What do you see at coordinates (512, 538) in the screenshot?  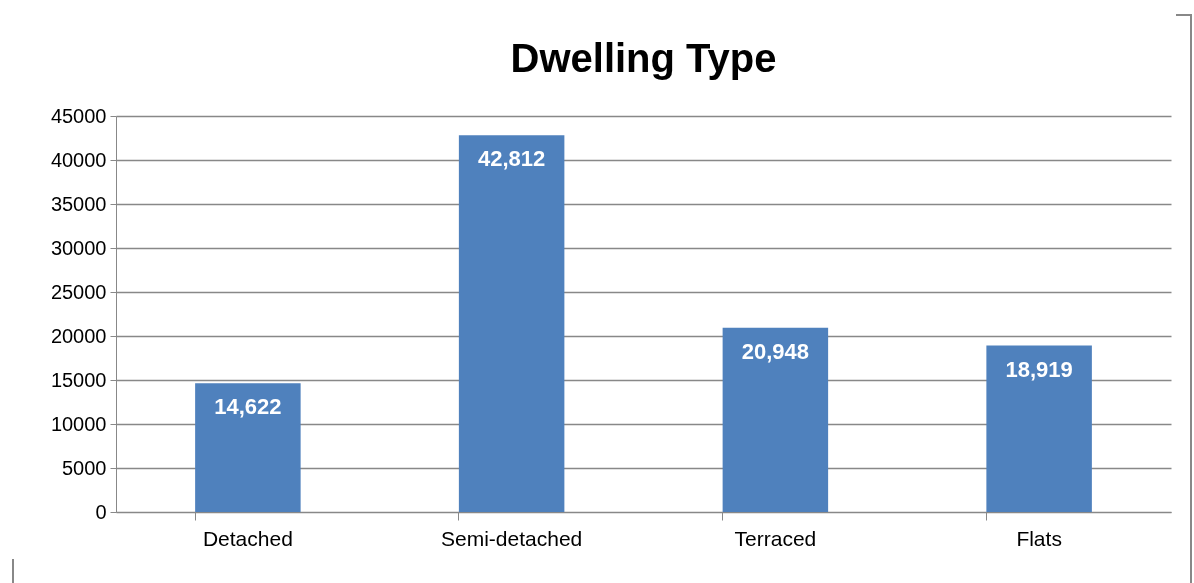 I see `x-tick-label: Semi-detached` at bounding box center [512, 538].